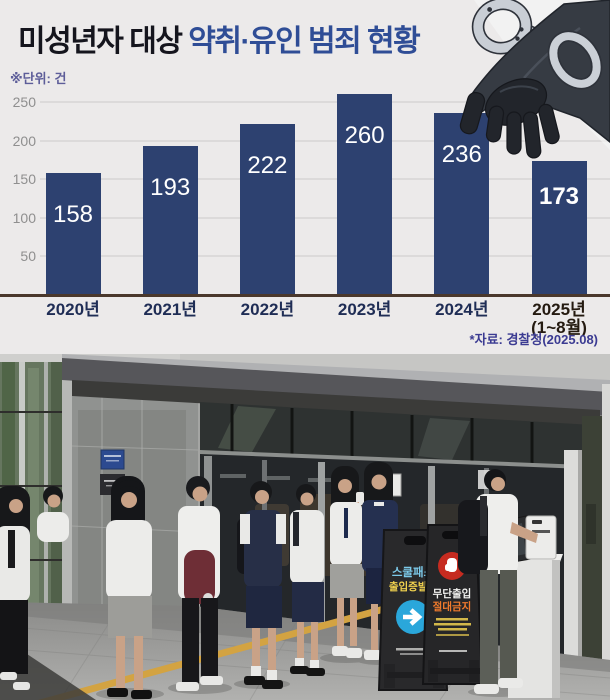 This screenshot has height=700, width=610. What do you see at coordinates (575, 60) in the screenshot?
I see `wrist-handcuff-icon` at bounding box center [575, 60].